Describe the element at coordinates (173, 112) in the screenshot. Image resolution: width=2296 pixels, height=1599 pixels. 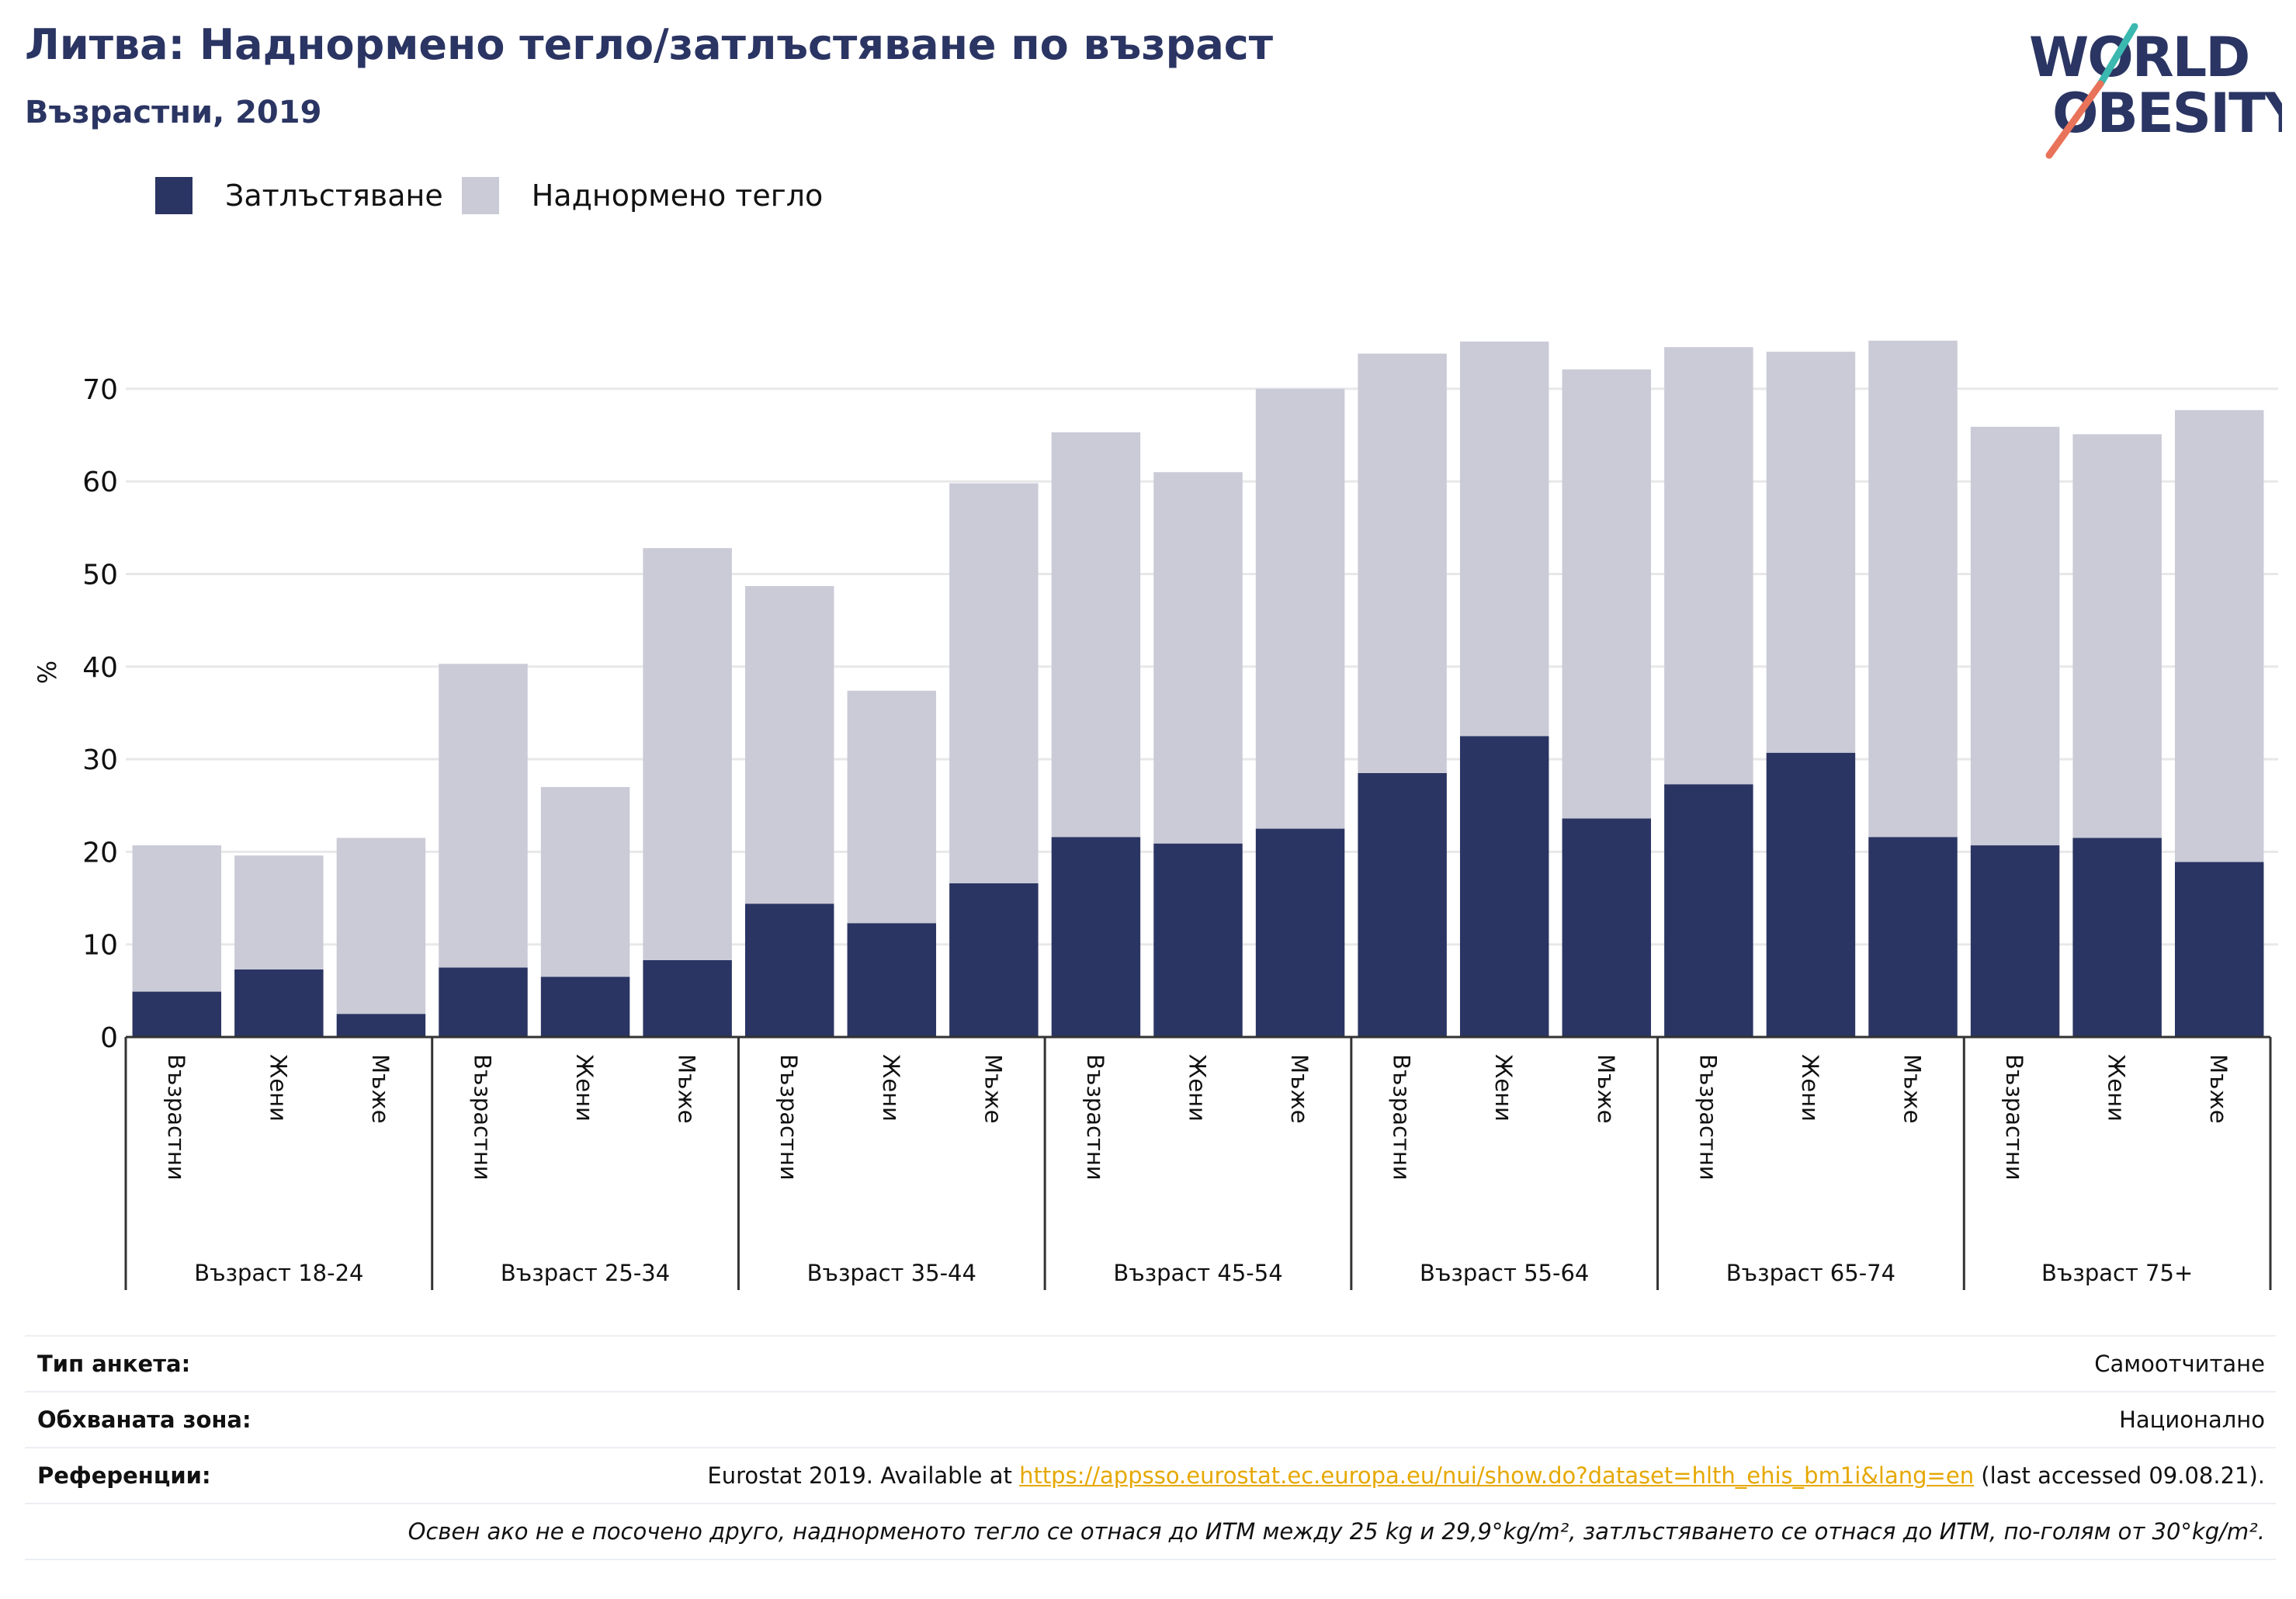
I see `chart-subtitle: Възрастни, 2019` at that location.